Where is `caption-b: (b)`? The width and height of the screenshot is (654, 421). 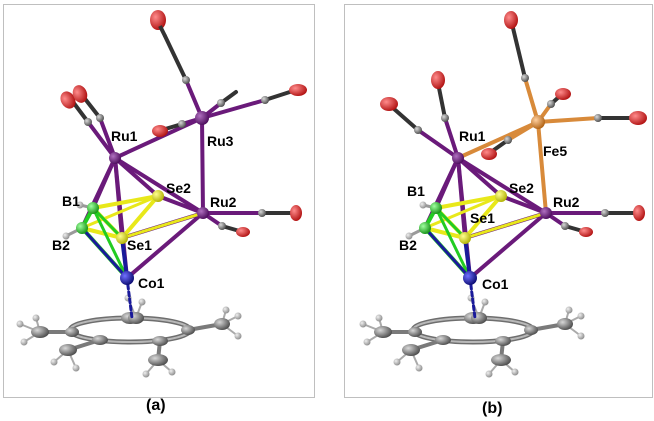 caption-b: (b) is located at coordinates (492, 408).